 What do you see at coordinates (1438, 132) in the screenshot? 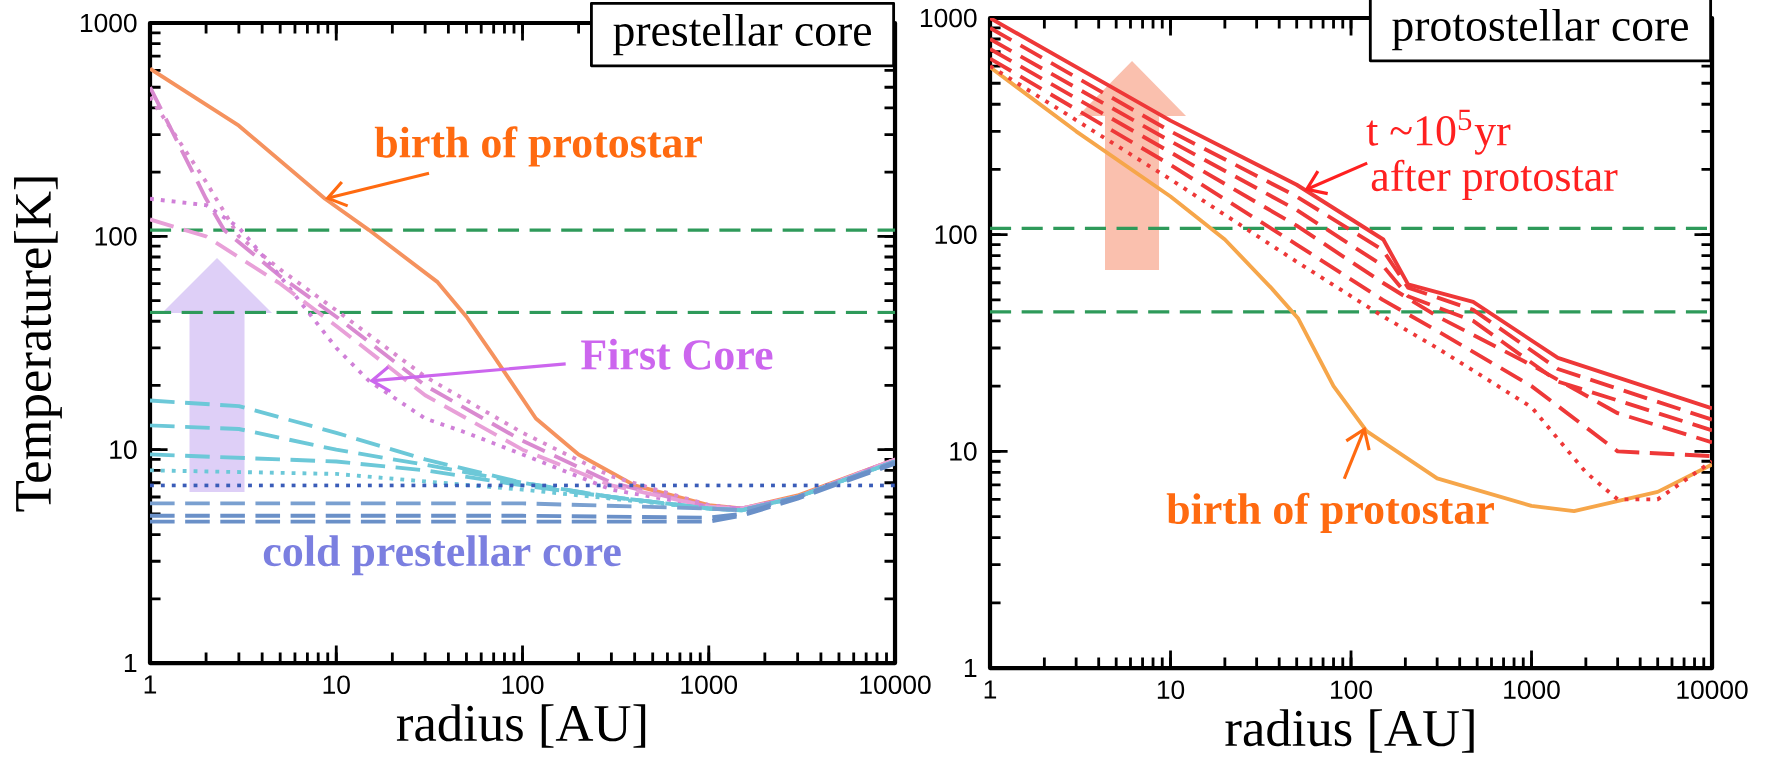
I see `annotation: t ~10$^{5}$yr` at bounding box center [1438, 132].